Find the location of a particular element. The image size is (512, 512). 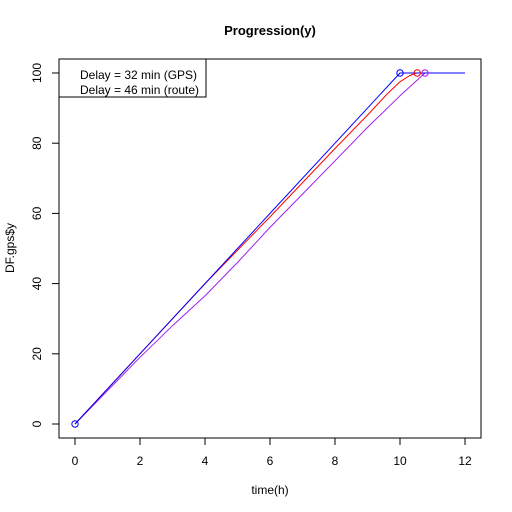

y-tick-label: 80 is located at coordinates (37, 143).